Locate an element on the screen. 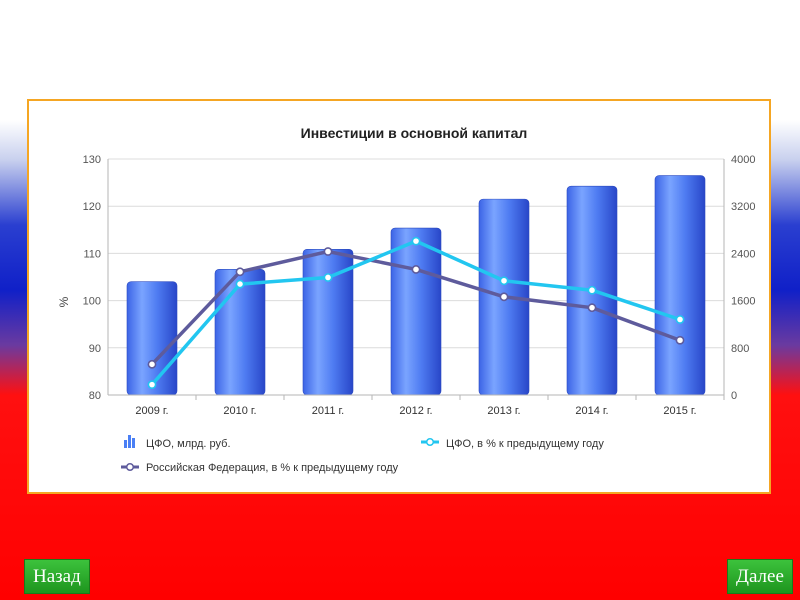 The width and height of the screenshot is (800, 600). x-tick-label: 2014 г. is located at coordinates (591, 411).